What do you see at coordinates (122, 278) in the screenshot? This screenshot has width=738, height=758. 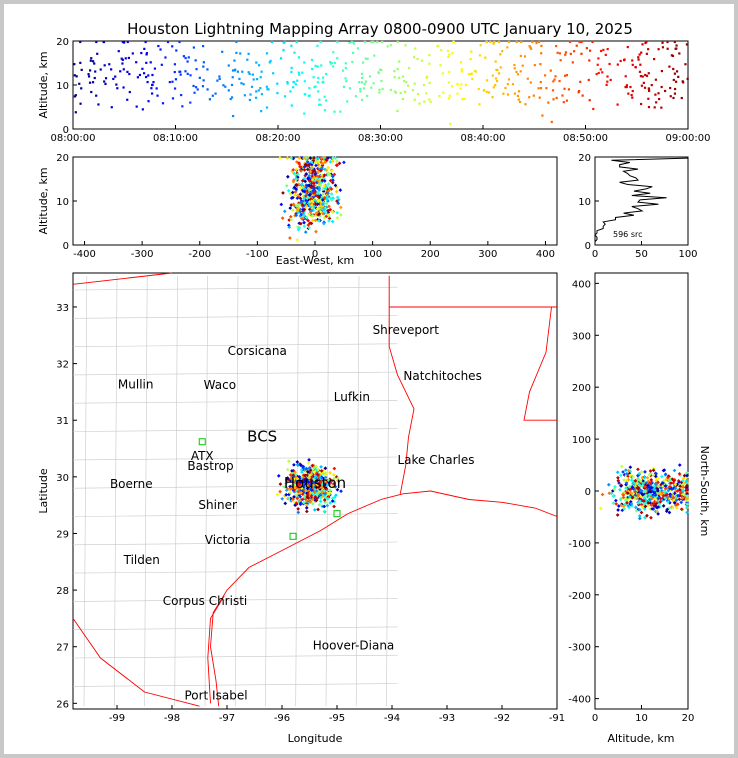 I see `state-border` at bounding box center [122, 278].